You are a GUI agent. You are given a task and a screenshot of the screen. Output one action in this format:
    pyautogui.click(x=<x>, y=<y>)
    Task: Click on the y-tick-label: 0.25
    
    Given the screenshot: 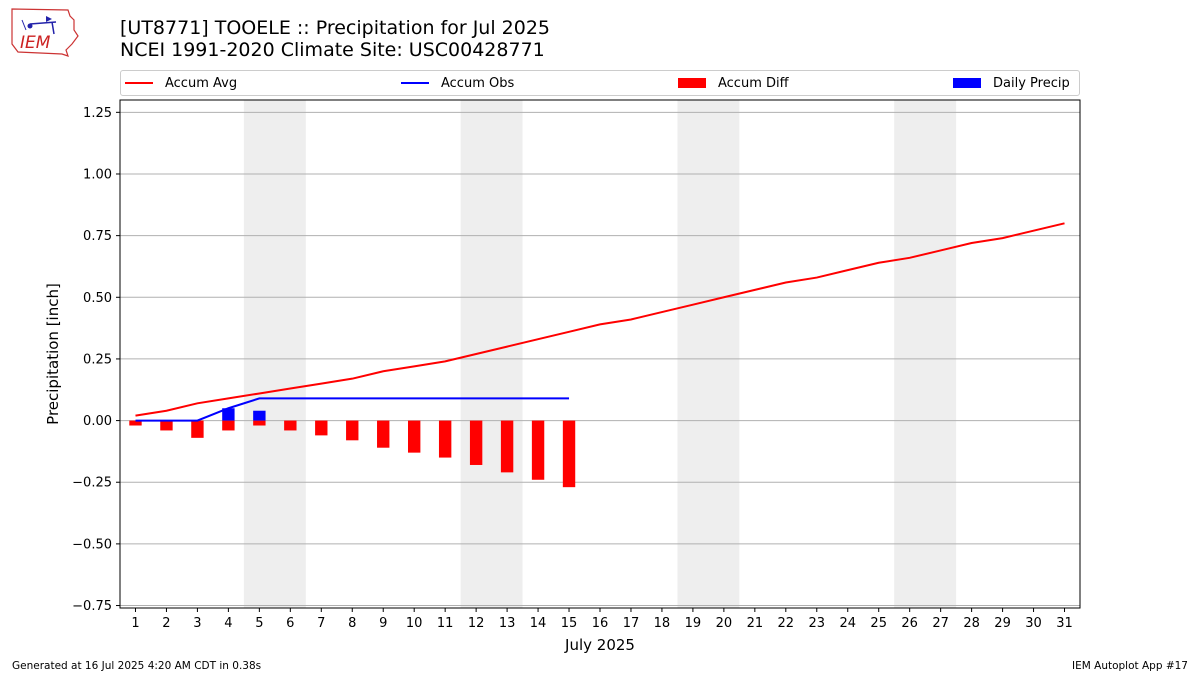 What is the action you would take?
    pyautogui.click(x=97, y=359)
    